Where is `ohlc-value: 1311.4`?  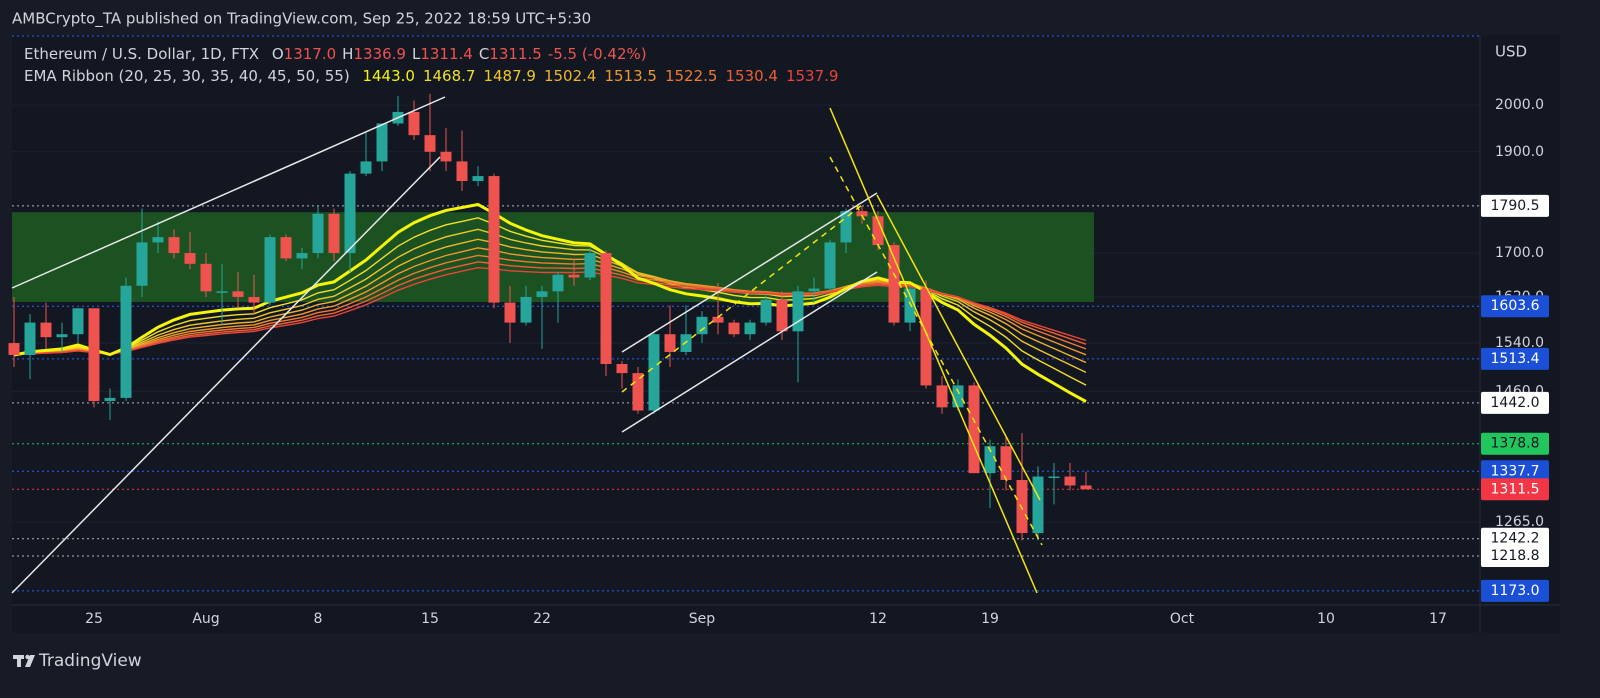
ohlc-value: 1311.4 is located at coordinates (446, 54).